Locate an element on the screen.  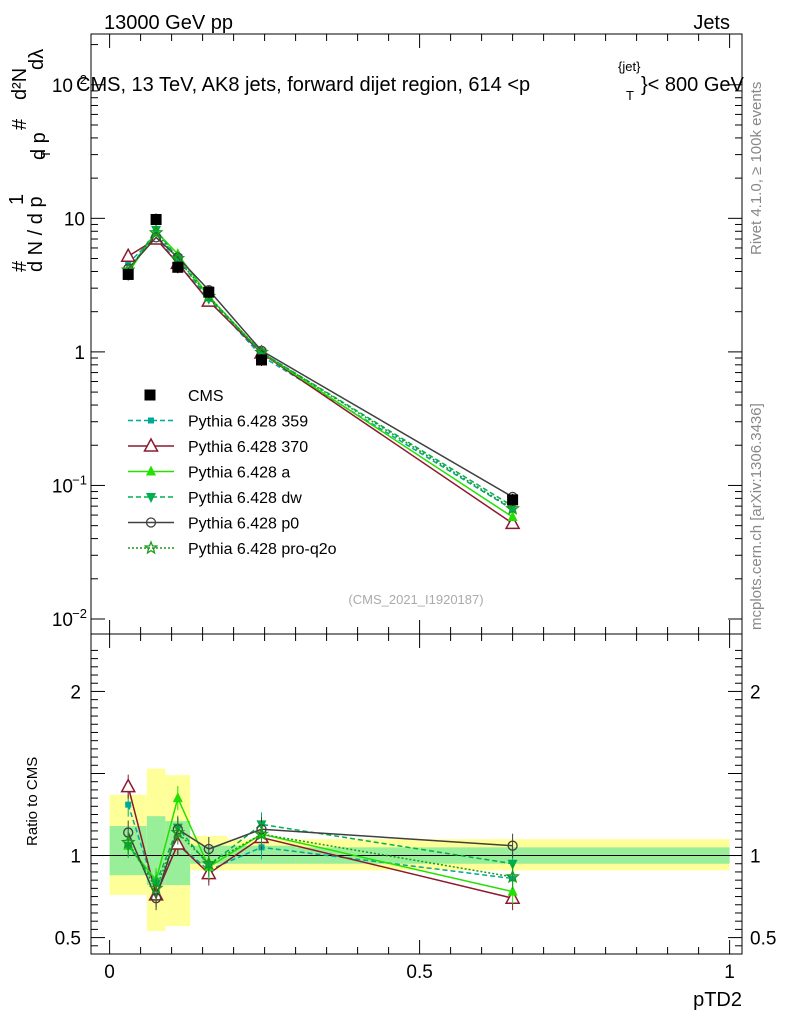
title-sup: {jet} is located at coordinates (629, 66).